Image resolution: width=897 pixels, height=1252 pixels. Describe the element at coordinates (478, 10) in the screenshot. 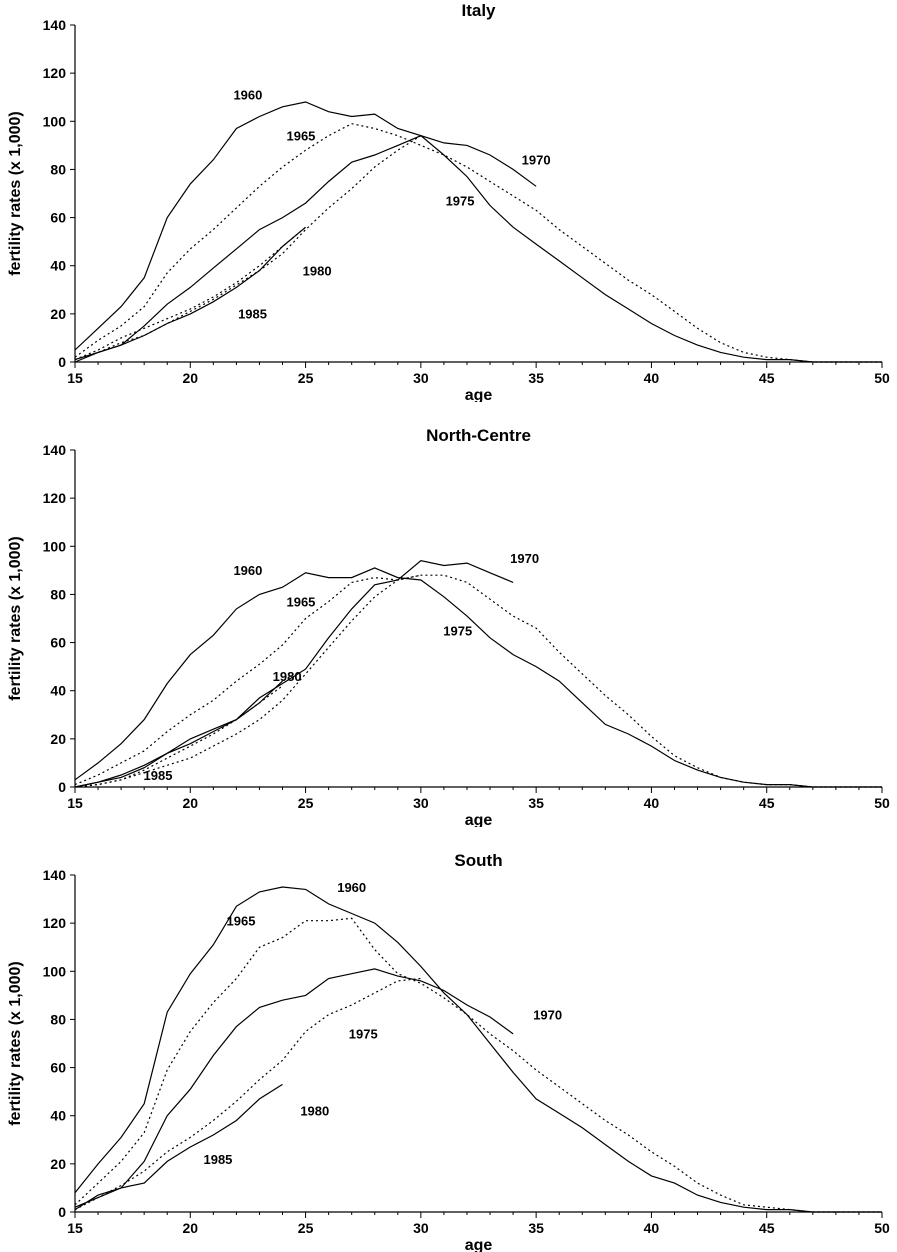

I see `chart-title: Italy` at that location.